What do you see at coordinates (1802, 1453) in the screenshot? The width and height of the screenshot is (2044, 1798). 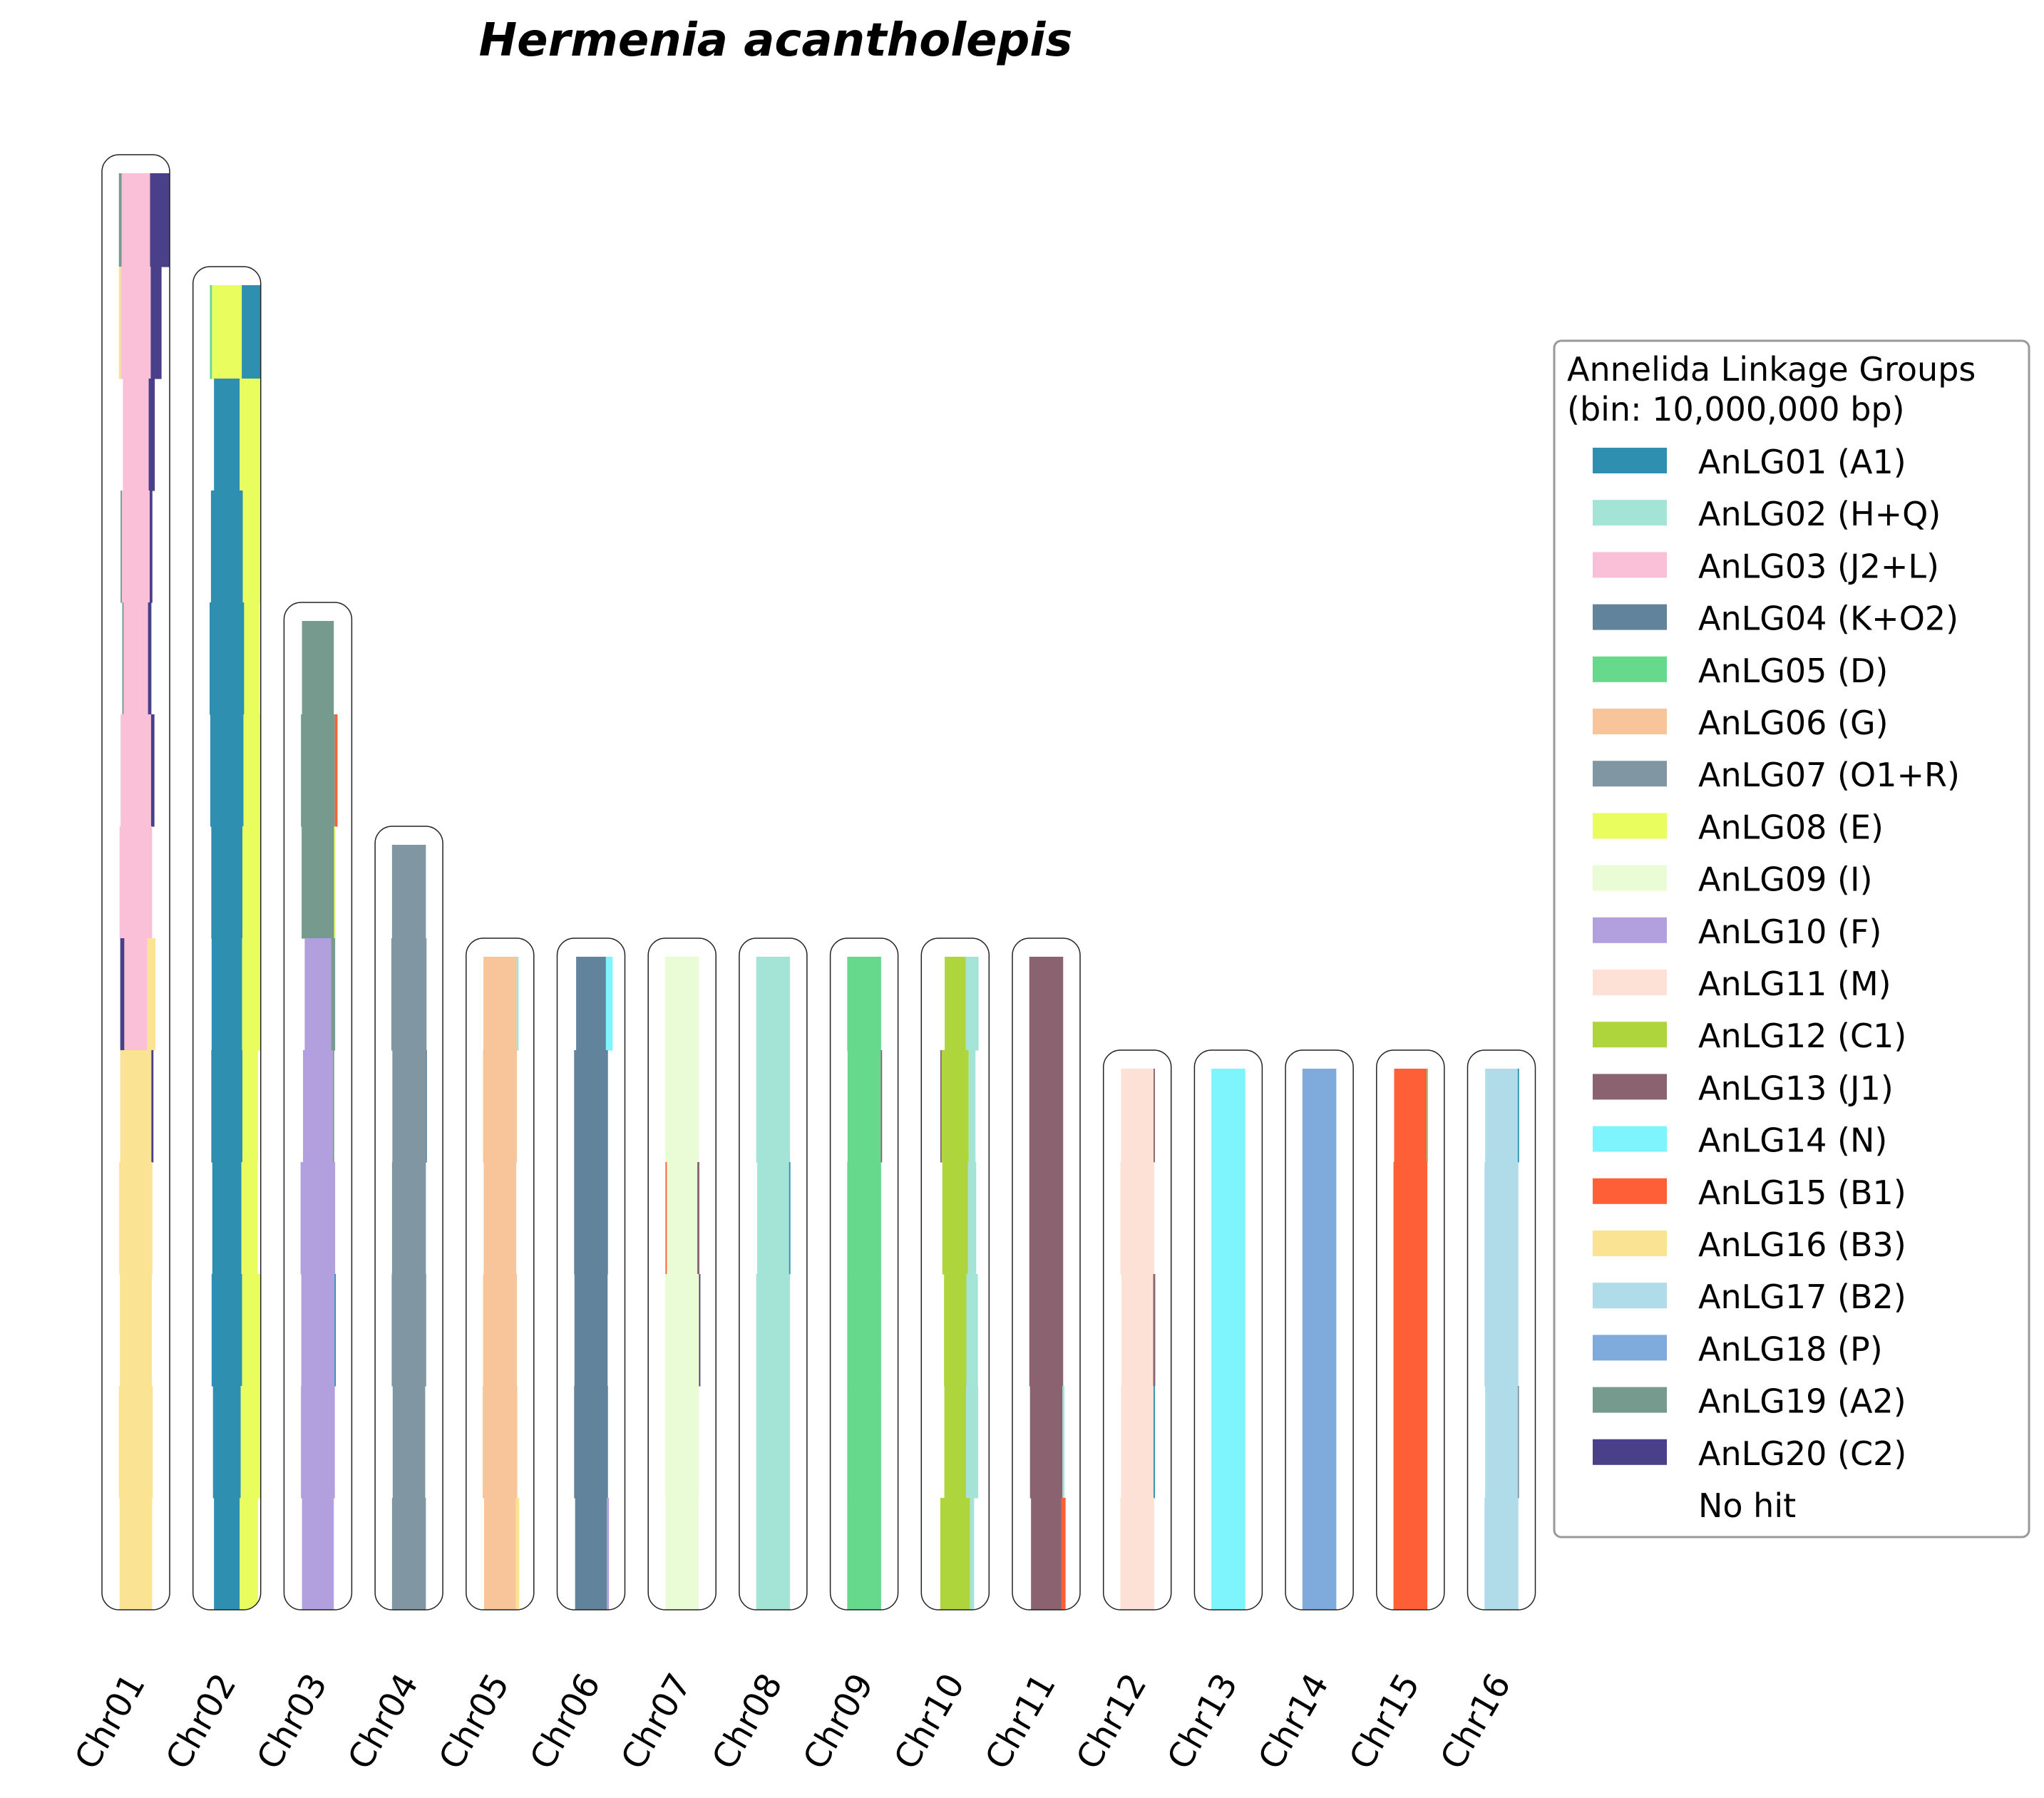 I see `legend-label: AnLG20 (C2)` at bounding box center [1802, 1453].